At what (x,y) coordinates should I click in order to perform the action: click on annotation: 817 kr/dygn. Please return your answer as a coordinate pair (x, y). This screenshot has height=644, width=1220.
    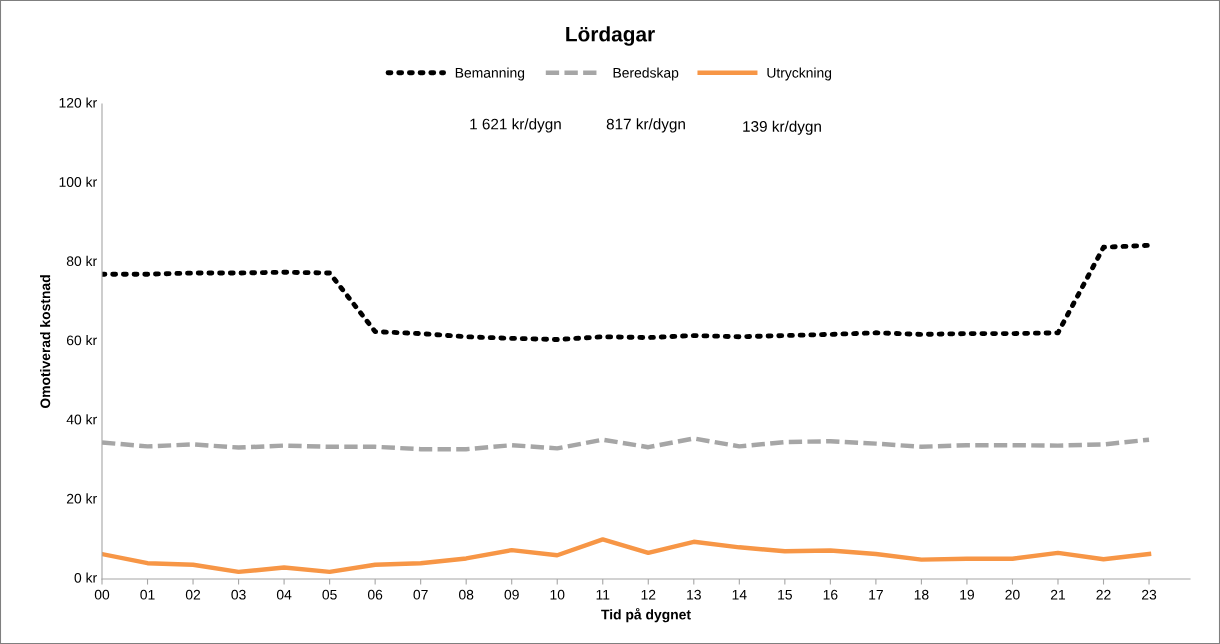
    Looking at the image, I should click on (645, 125).